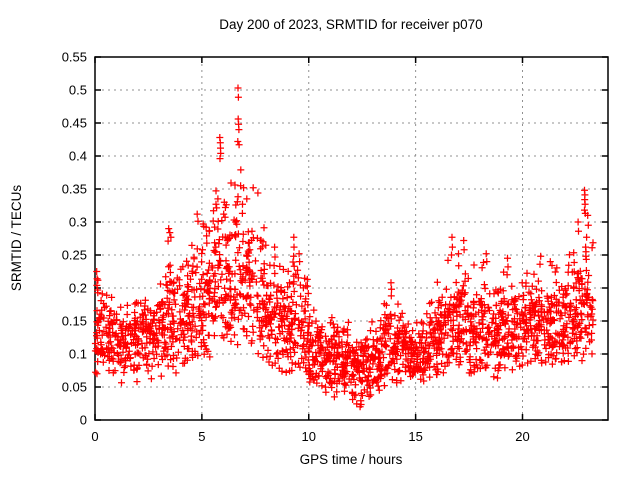  What do you see at coordinates (78, 222) in the screenshot?
I see `y-tick-label: 0.3` at bounding box center [78, 222].